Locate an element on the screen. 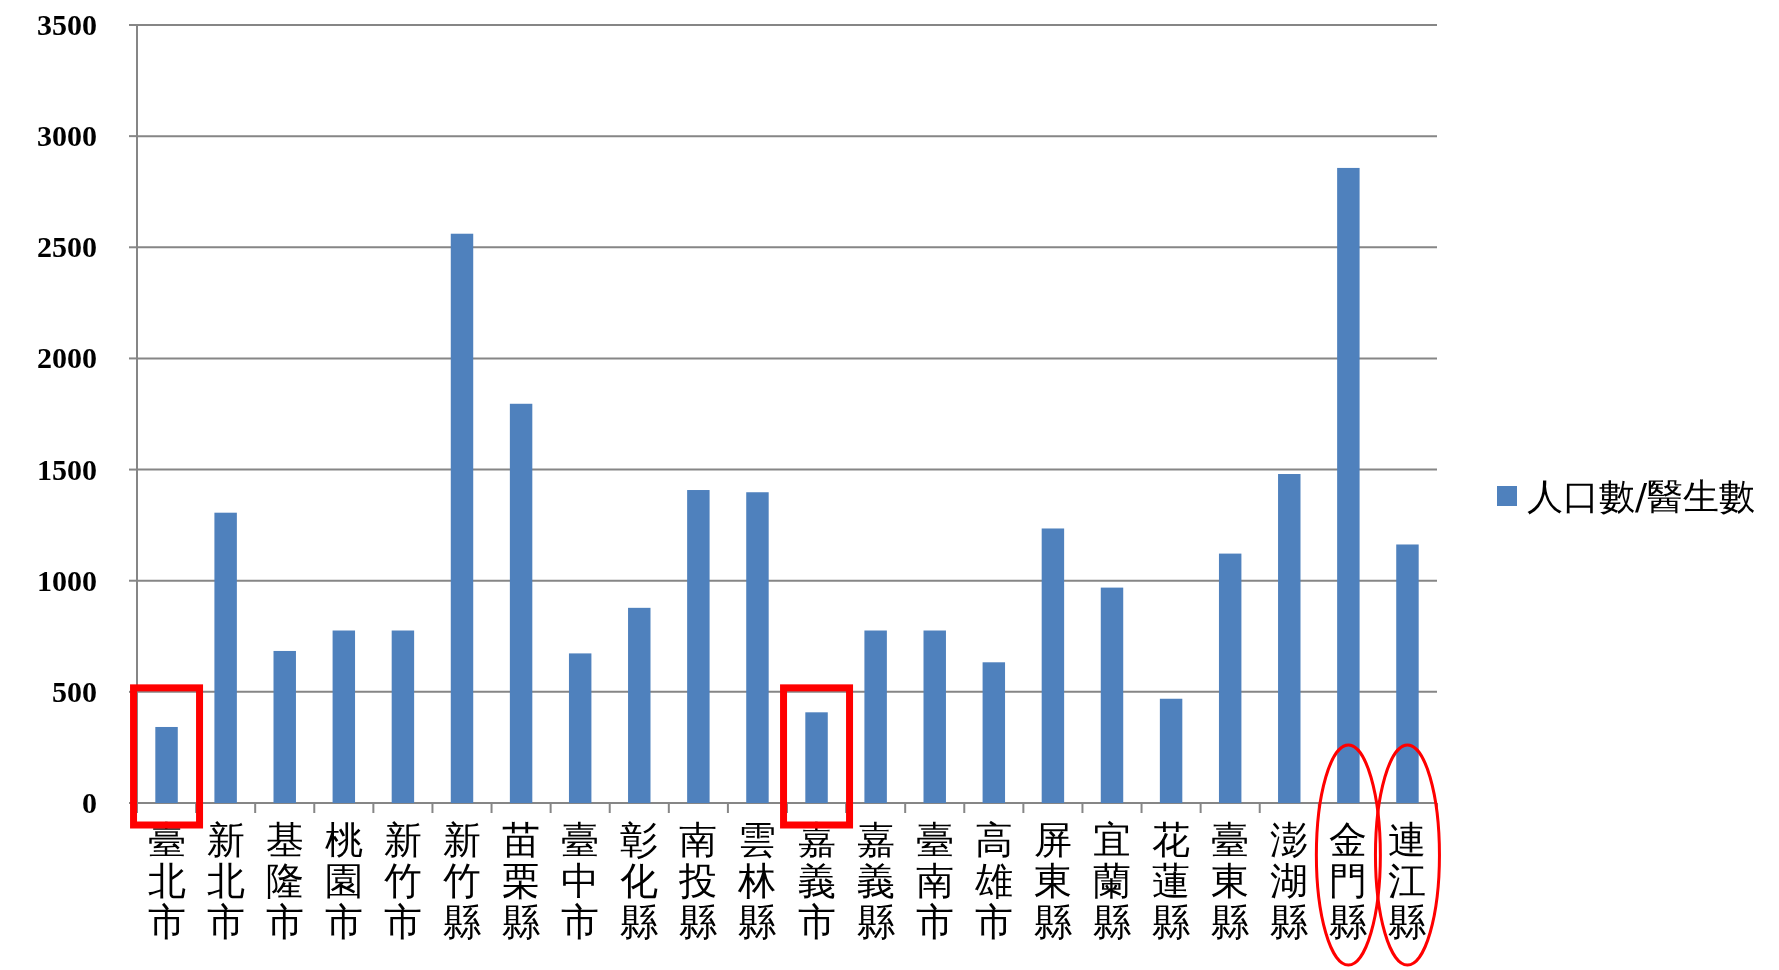 The height and width of the screenshot is (970, 1779). x-tick-label: 花蓮縣 is located at coordinates (1171, 881).